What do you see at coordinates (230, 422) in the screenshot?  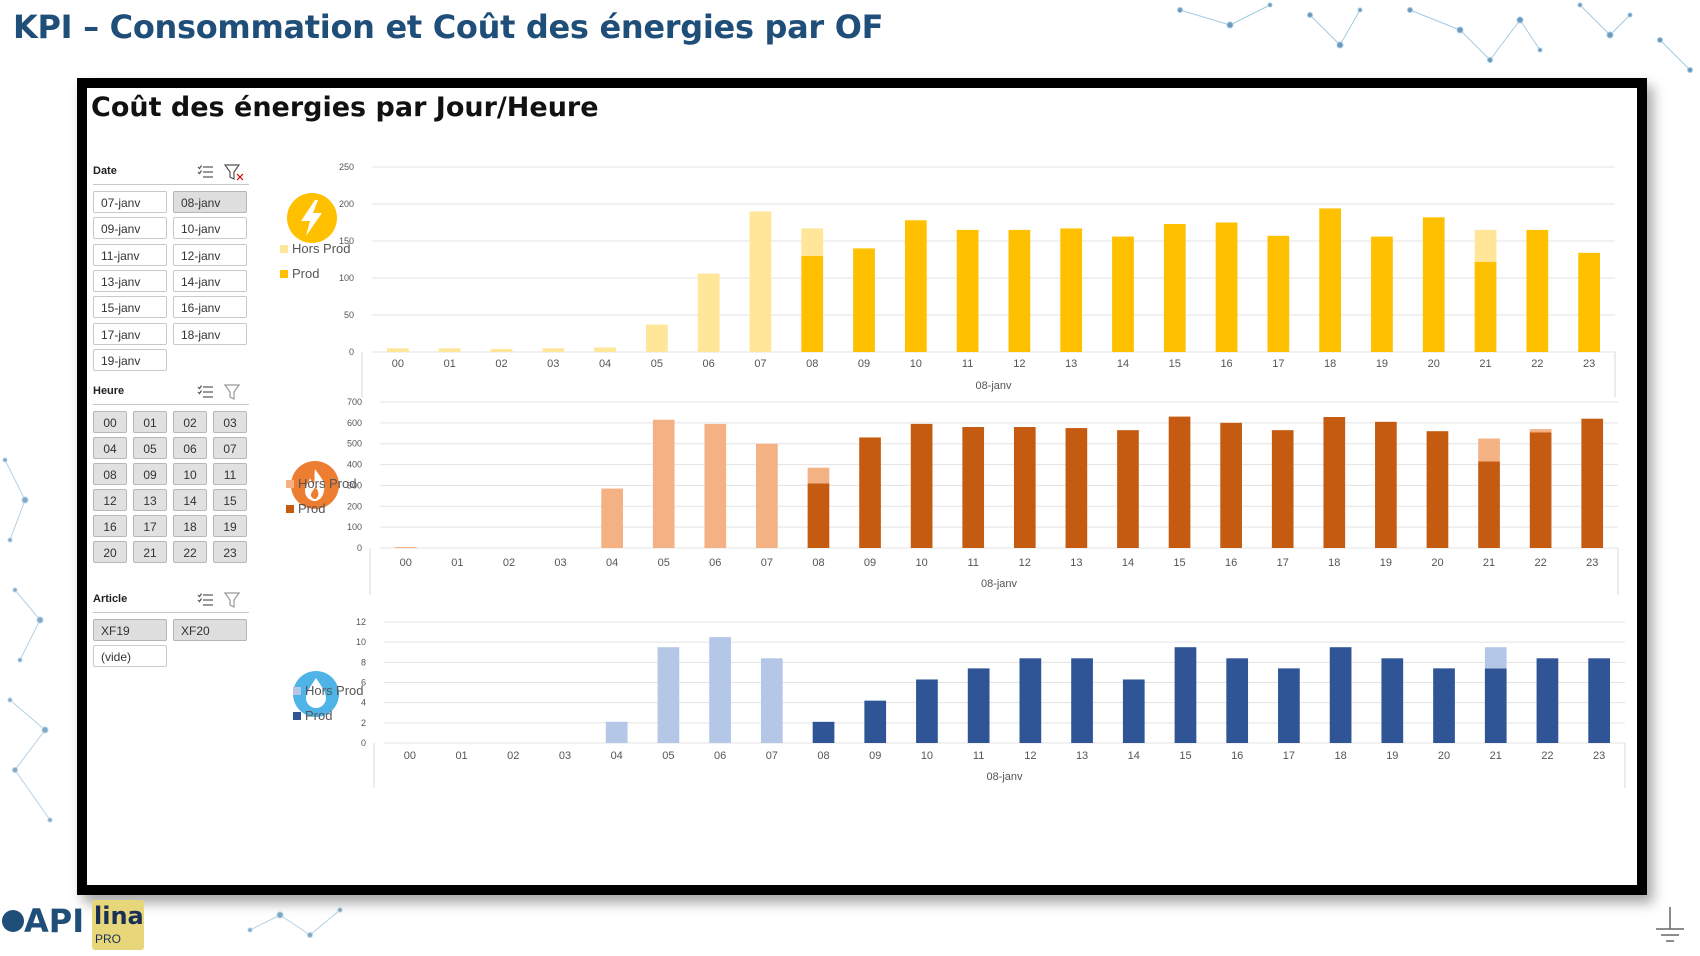 I see `slicer-item-03: 03` at bounding box center [230, 422].